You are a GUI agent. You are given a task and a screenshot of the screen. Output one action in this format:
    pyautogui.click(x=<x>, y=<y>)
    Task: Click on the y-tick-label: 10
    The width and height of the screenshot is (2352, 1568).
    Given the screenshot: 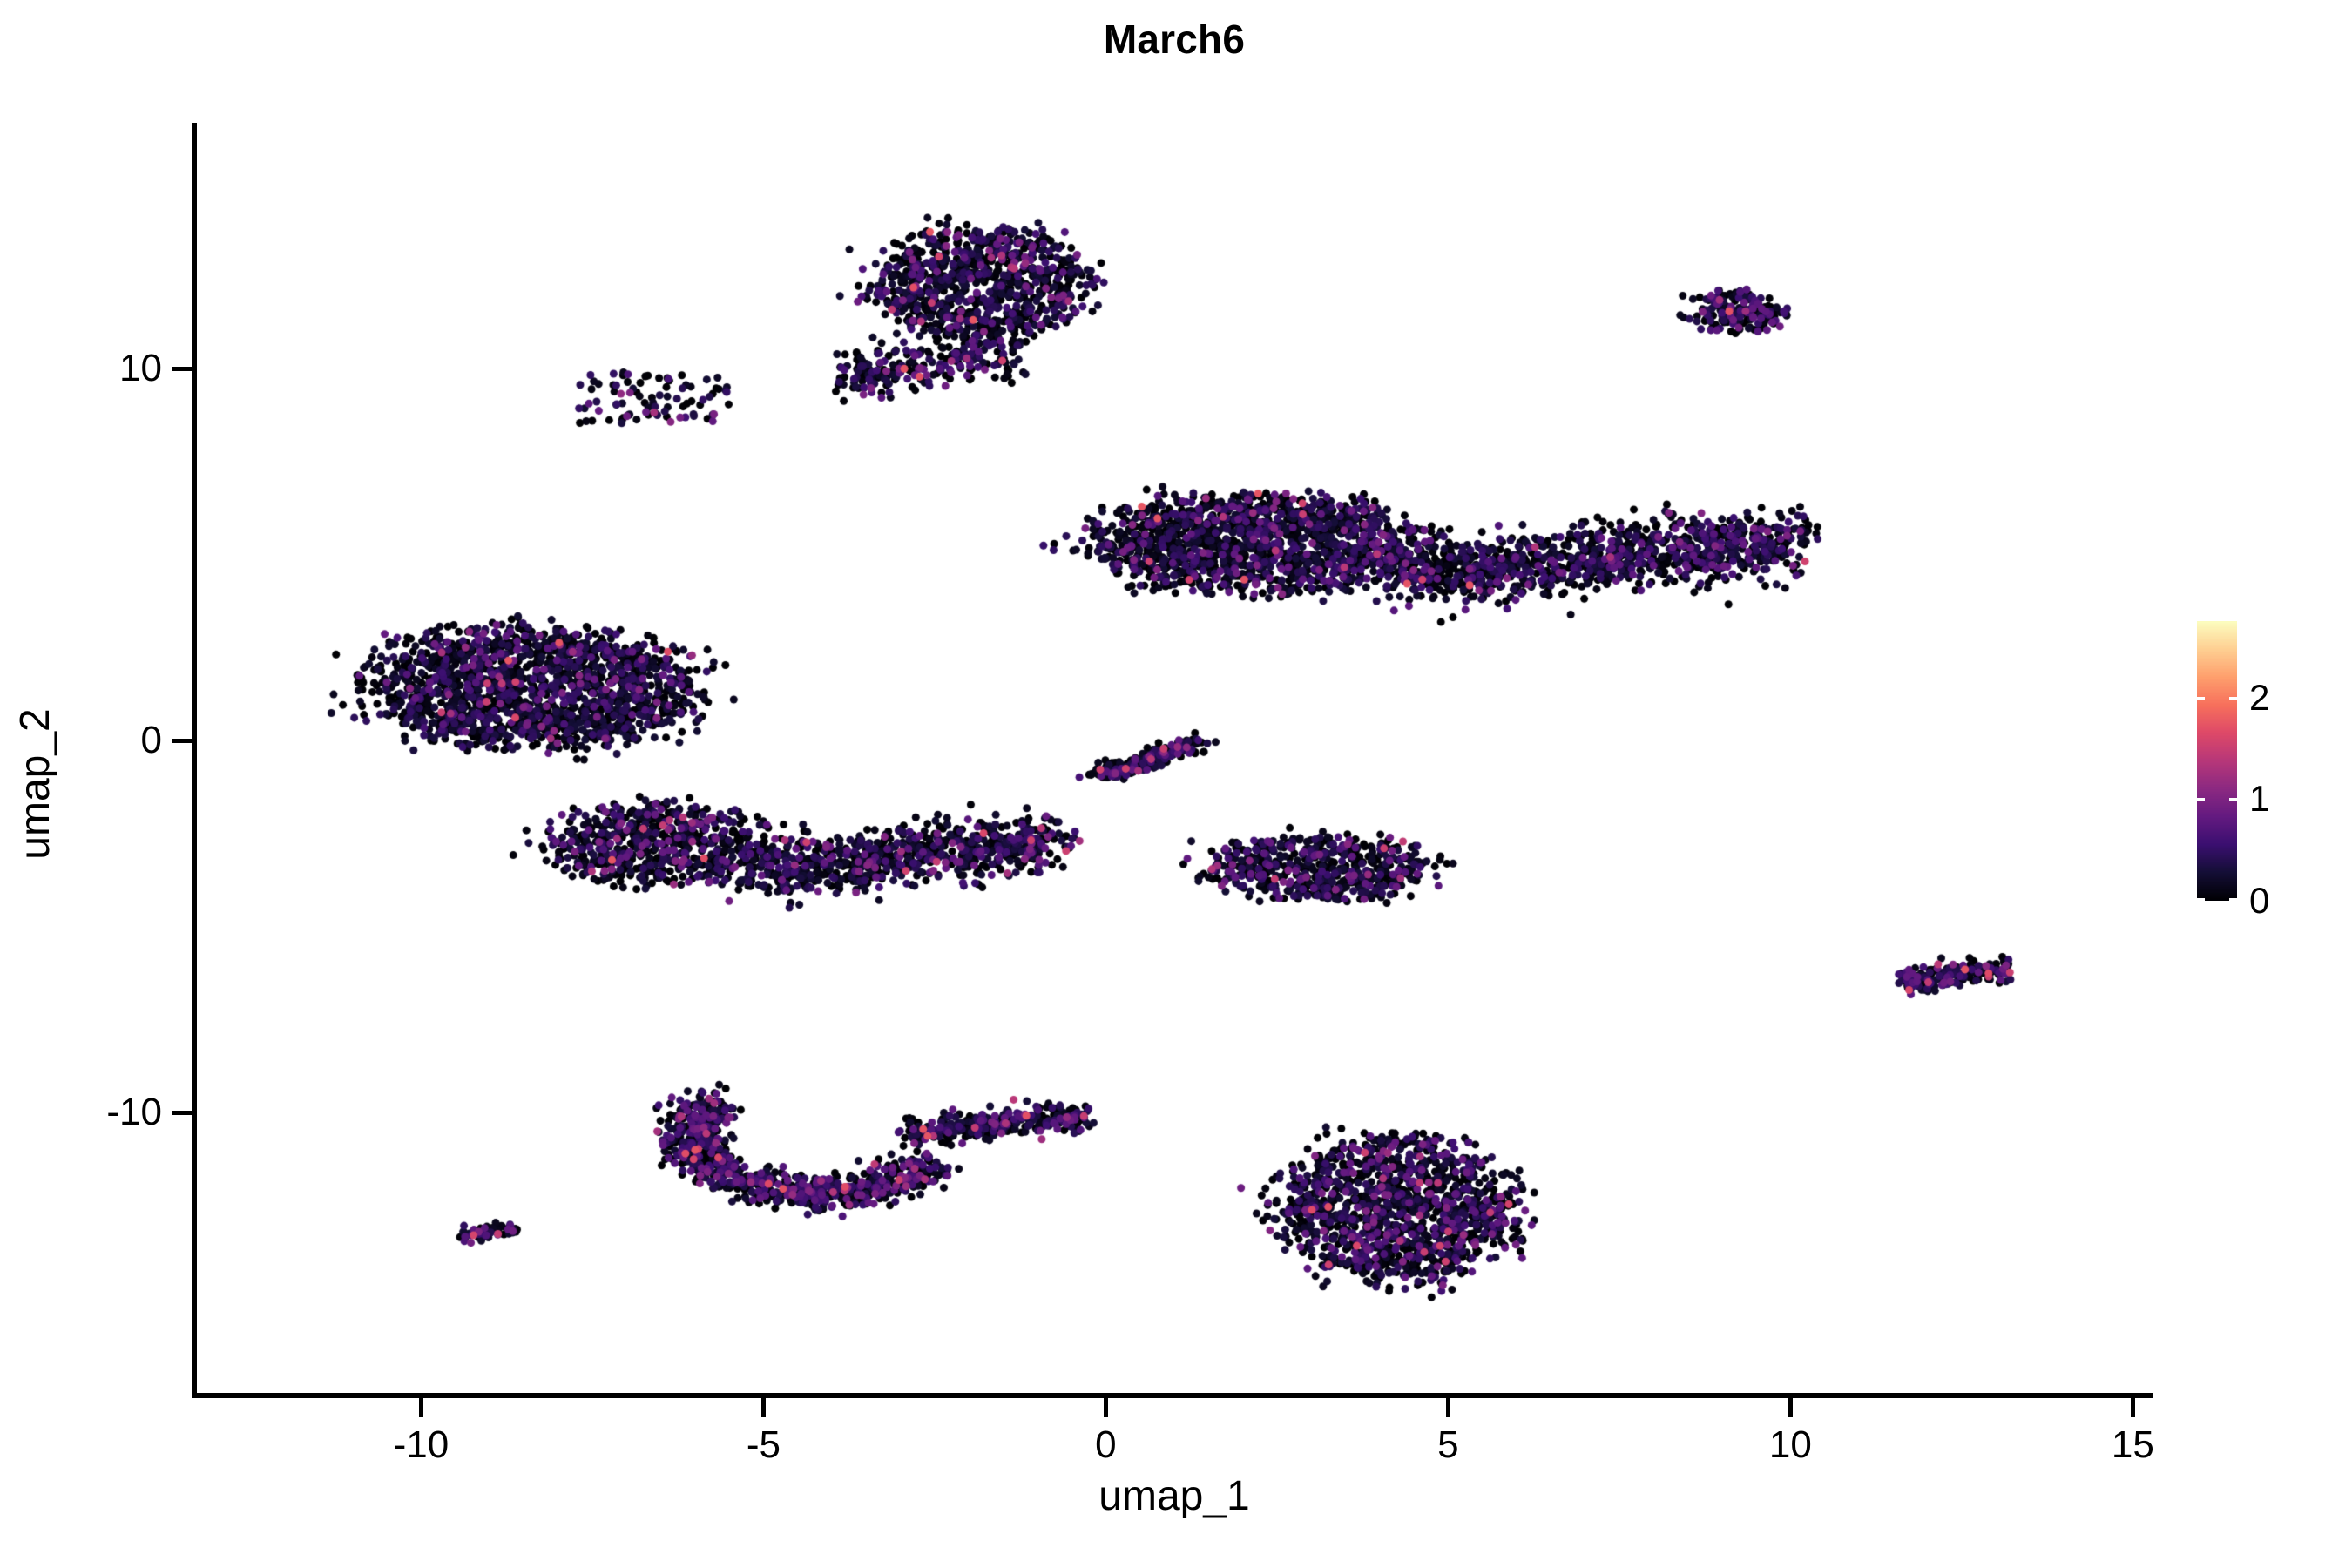 What is the action you would take?
    pyautogui.click(x=140, y=367)
    